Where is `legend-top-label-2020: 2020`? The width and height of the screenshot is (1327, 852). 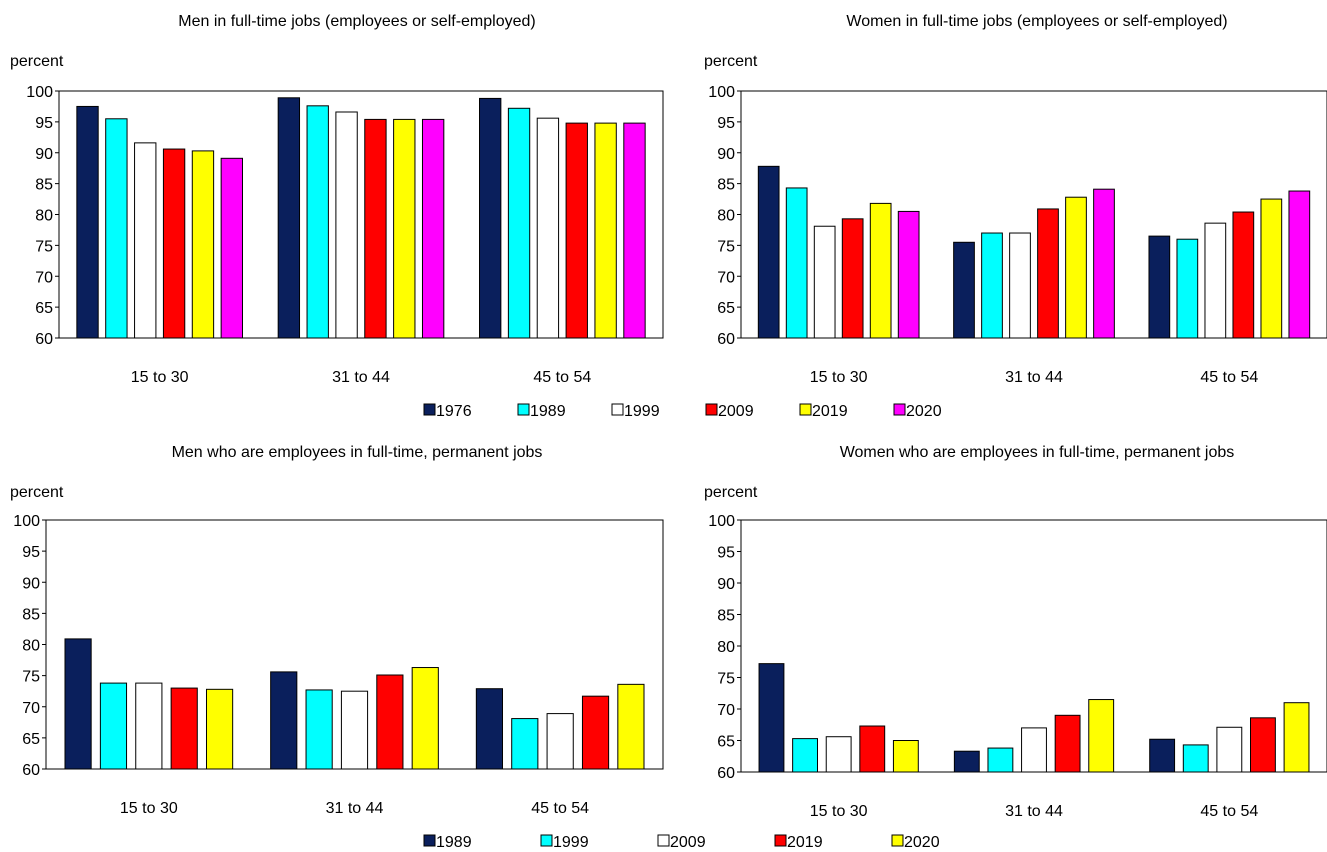 legend-top-label-2020: 2020 is located at coordinates (924, 411).